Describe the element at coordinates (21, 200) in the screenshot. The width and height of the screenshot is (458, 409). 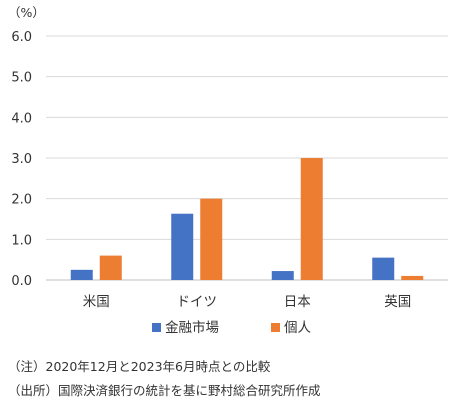
I see `y-tick-label: 2.0` at that location.